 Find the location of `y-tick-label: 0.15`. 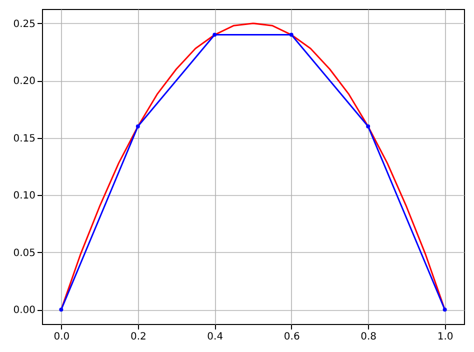

y-tick-label: 0.15 is located at coordinates (24, 138).